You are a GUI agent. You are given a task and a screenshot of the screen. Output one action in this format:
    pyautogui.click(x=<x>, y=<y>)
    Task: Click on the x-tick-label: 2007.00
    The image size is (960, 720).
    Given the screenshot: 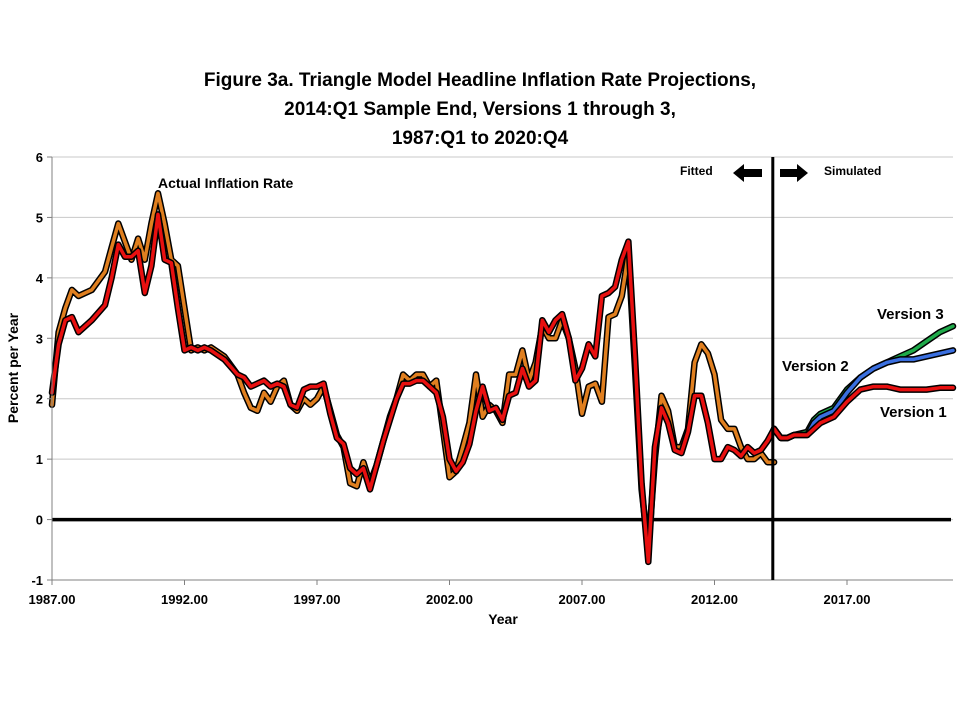 What is the action you would take?
    pyautogui.click(x=582, y=599)
    